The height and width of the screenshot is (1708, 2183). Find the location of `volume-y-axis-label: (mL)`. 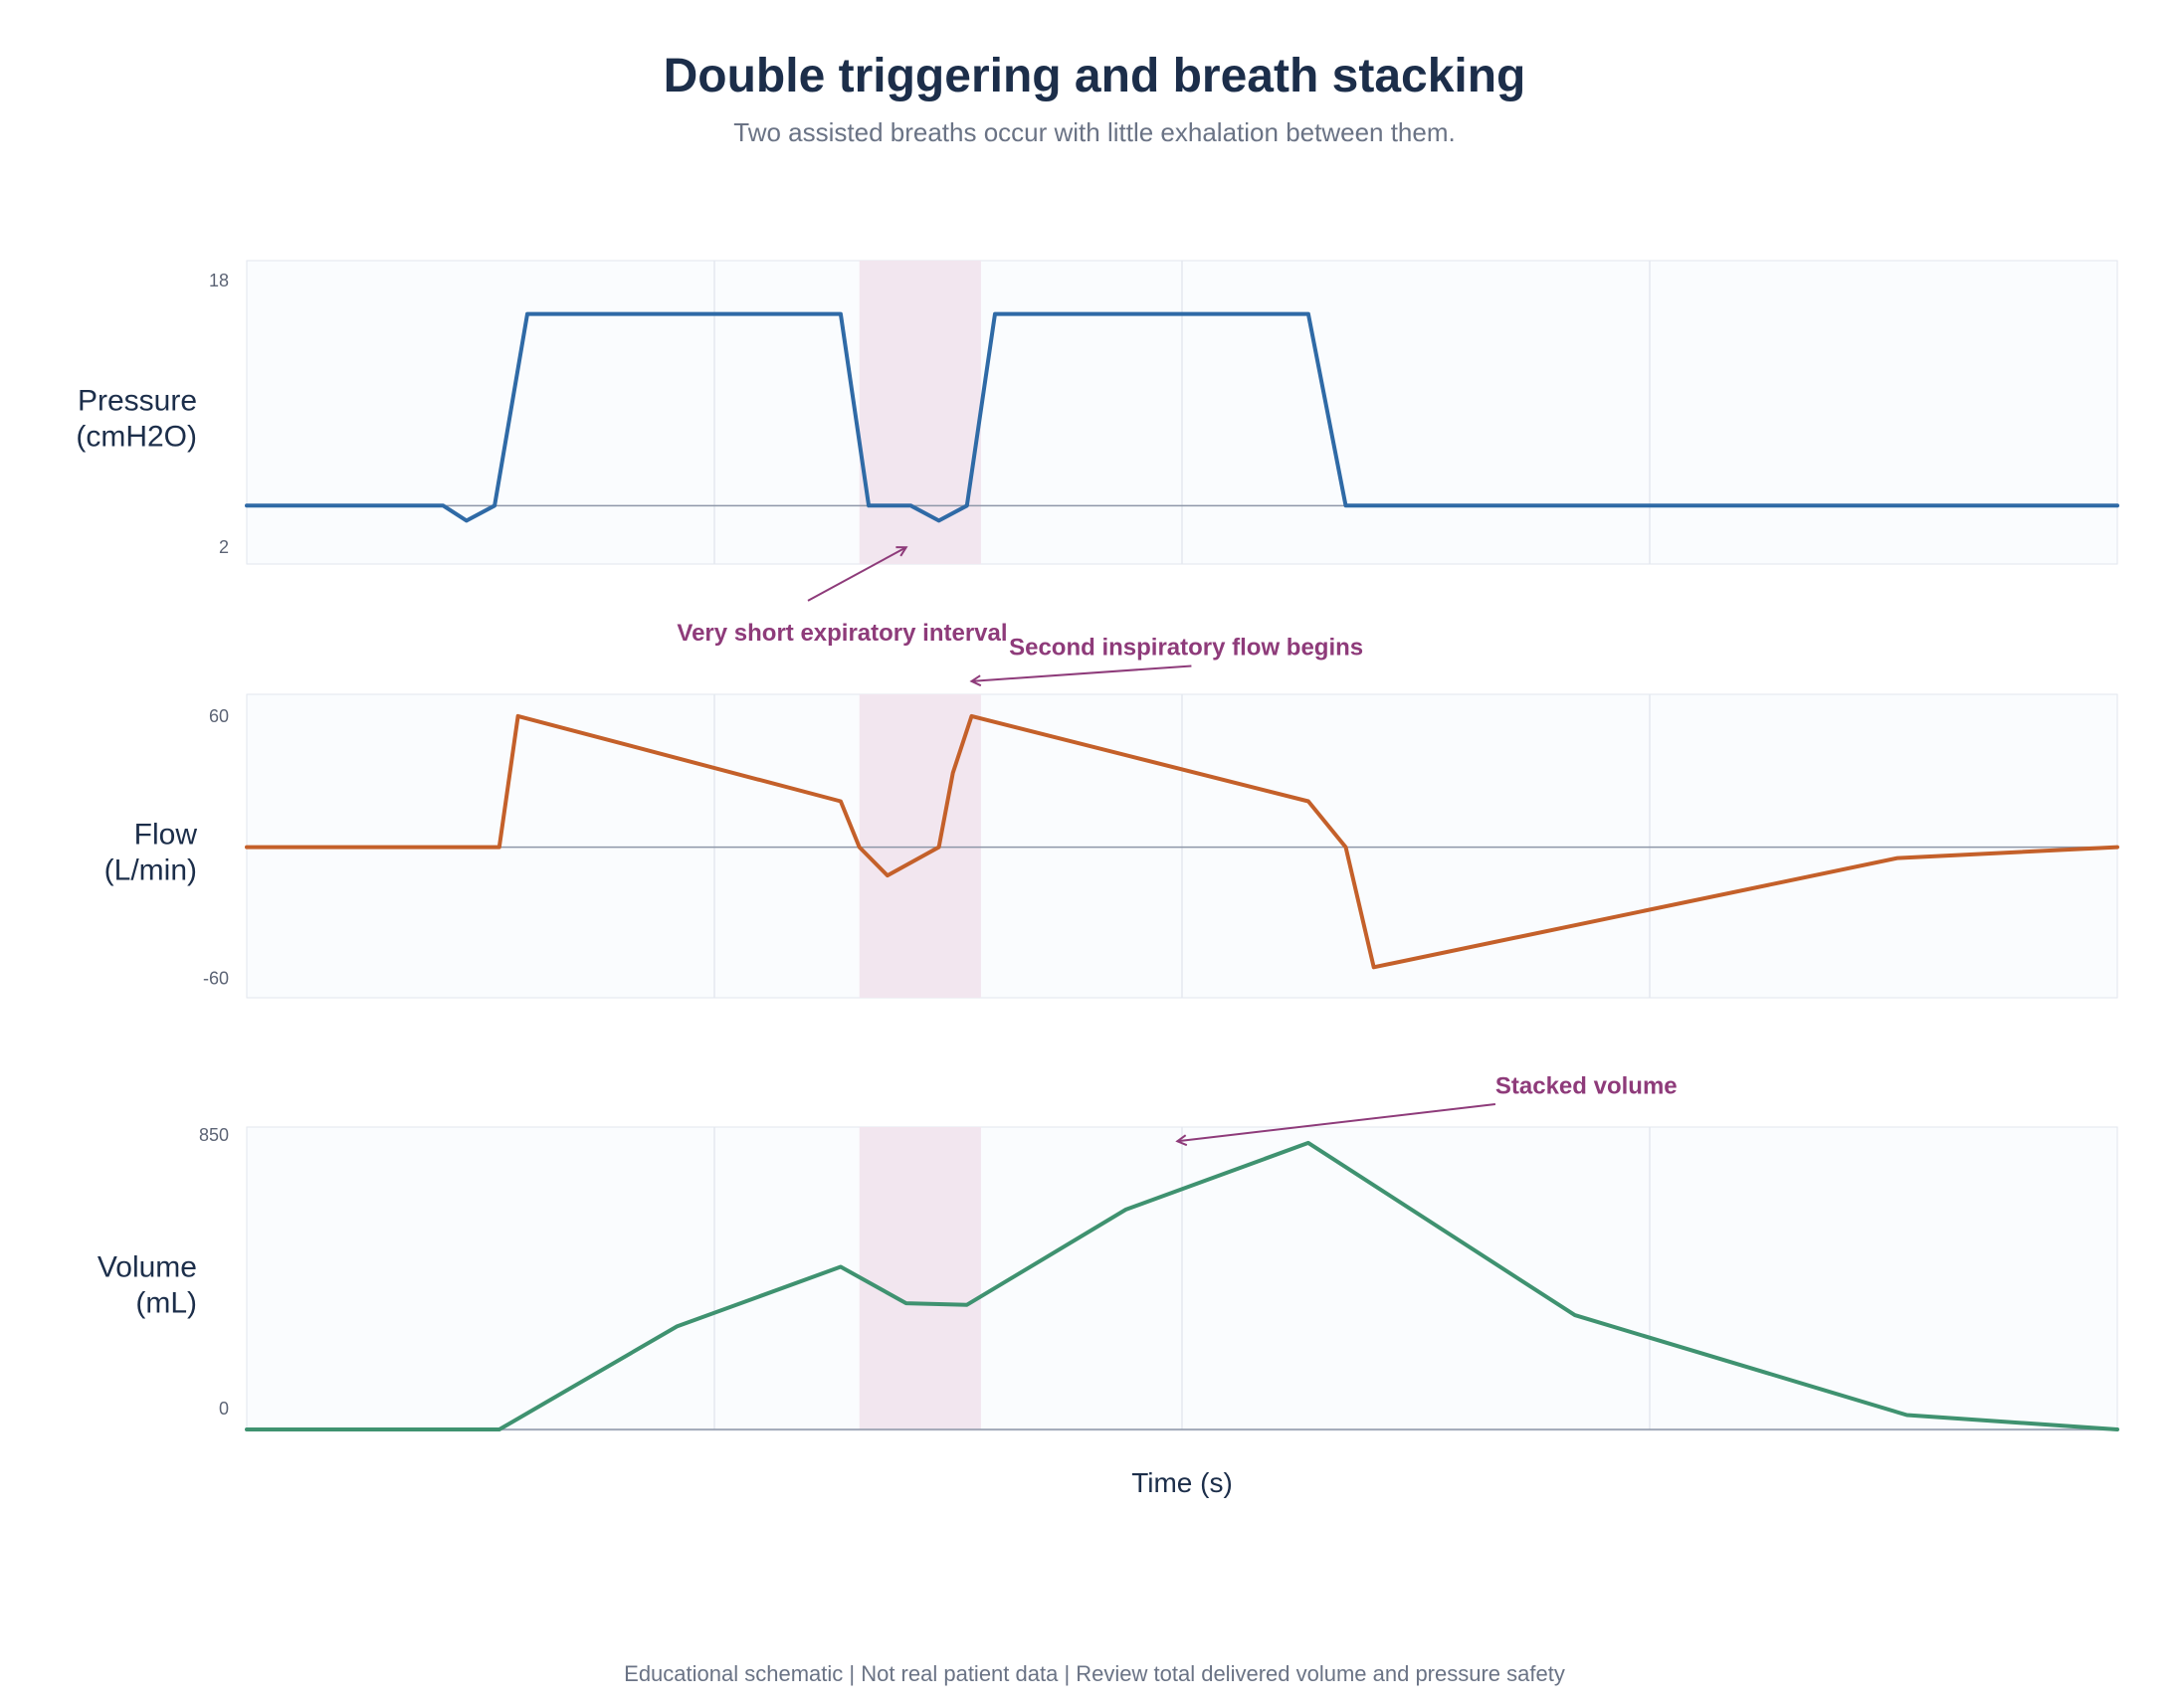

volume-y-axis-label: (mL) is located at coordinates (166, 1303).